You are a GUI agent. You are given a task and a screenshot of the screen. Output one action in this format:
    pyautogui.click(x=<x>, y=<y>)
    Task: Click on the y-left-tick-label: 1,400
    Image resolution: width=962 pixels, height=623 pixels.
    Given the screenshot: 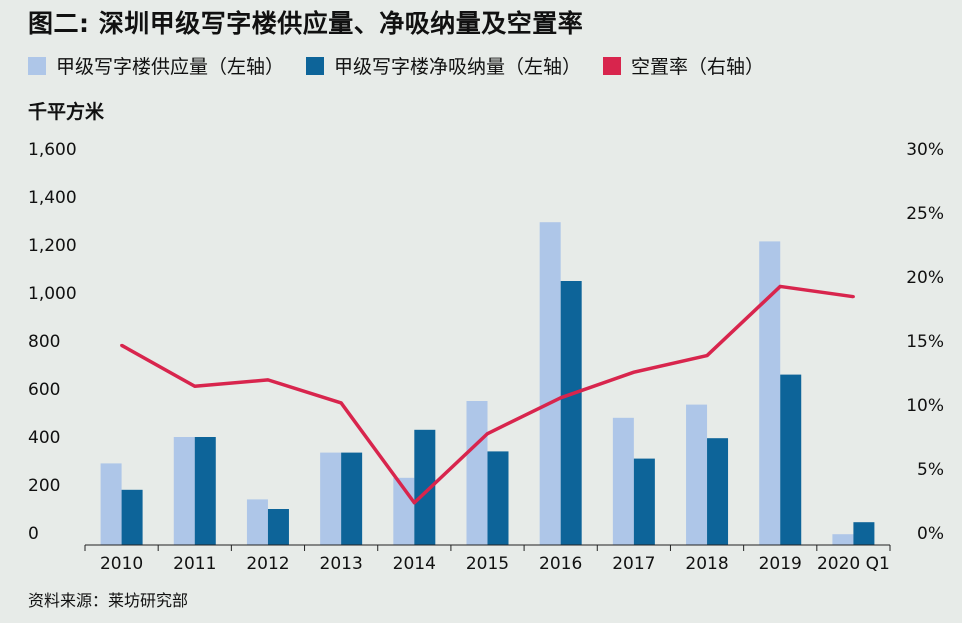 What is the action you would take?
    pyautogui.click(x=52, y=198)
    